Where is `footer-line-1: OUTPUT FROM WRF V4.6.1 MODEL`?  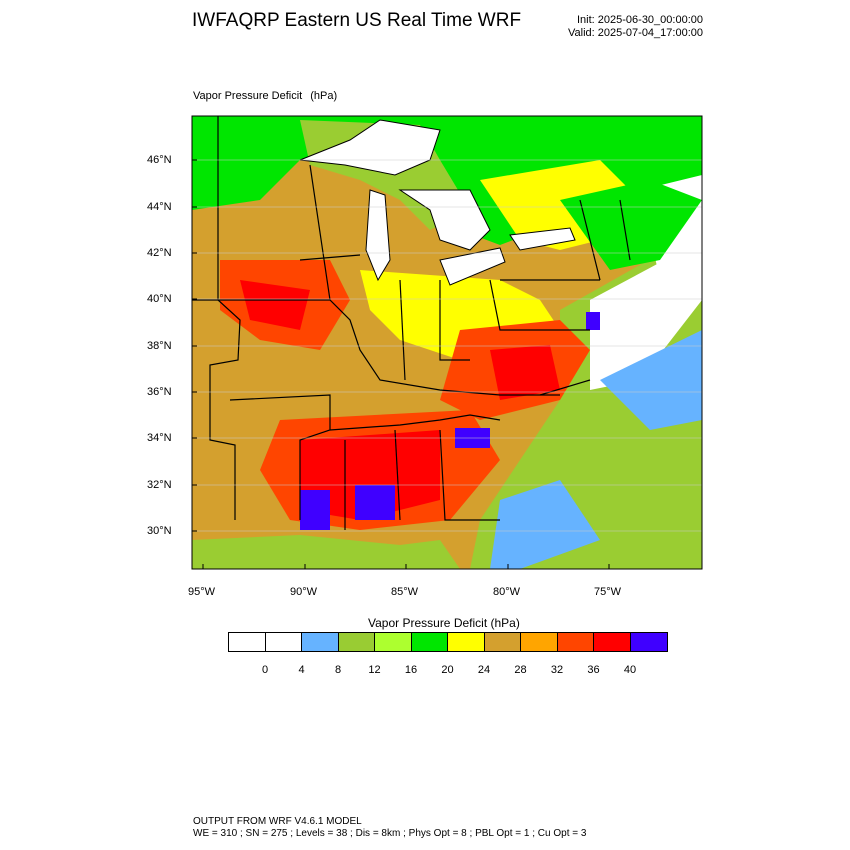
footer-line-1: OUTPUT FROM WRF V4.6.1 MODEL is located at coordinates (277, 821).